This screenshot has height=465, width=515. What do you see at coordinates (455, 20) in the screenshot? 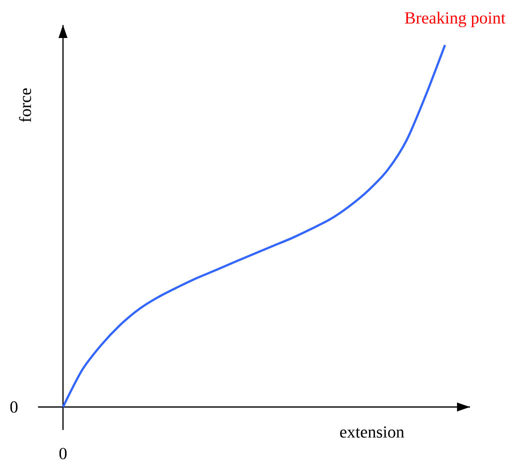
I see `text: Breaking point` at bounding box center [455, 20].